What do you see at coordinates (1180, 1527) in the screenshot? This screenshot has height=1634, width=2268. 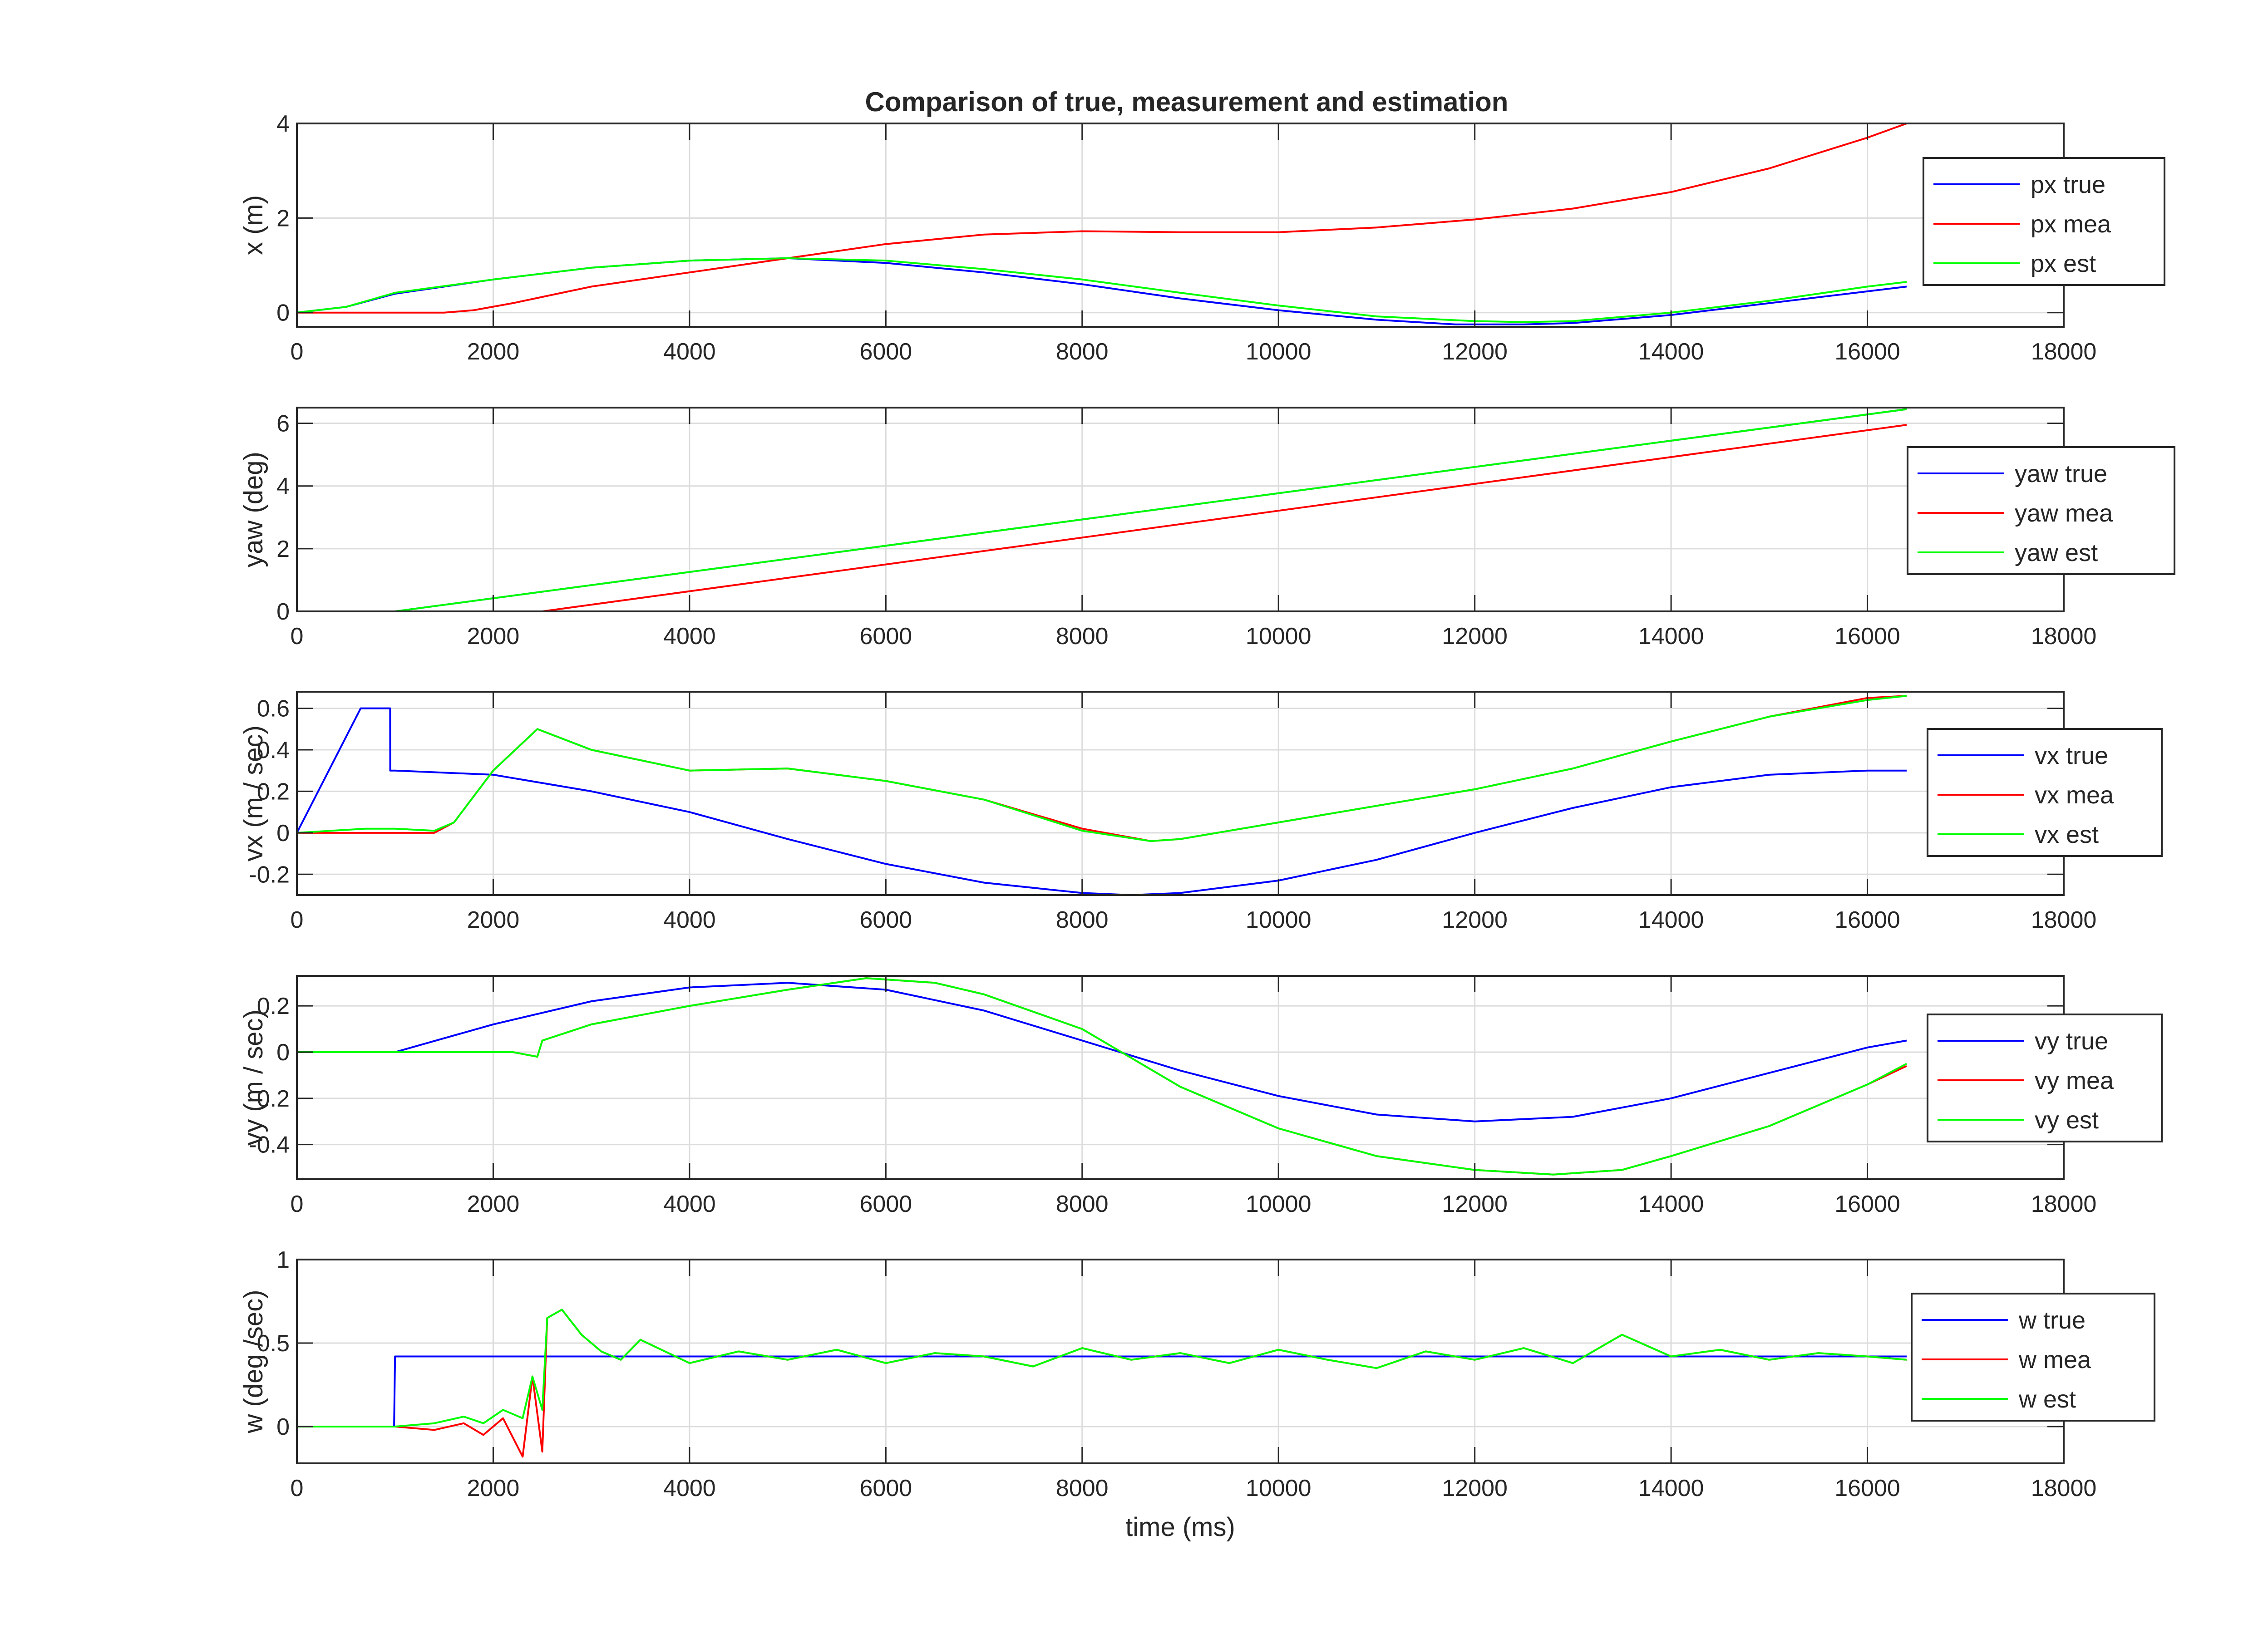 I see `x-axis-label: time (ms)` at bounding box center [1180, 1527].